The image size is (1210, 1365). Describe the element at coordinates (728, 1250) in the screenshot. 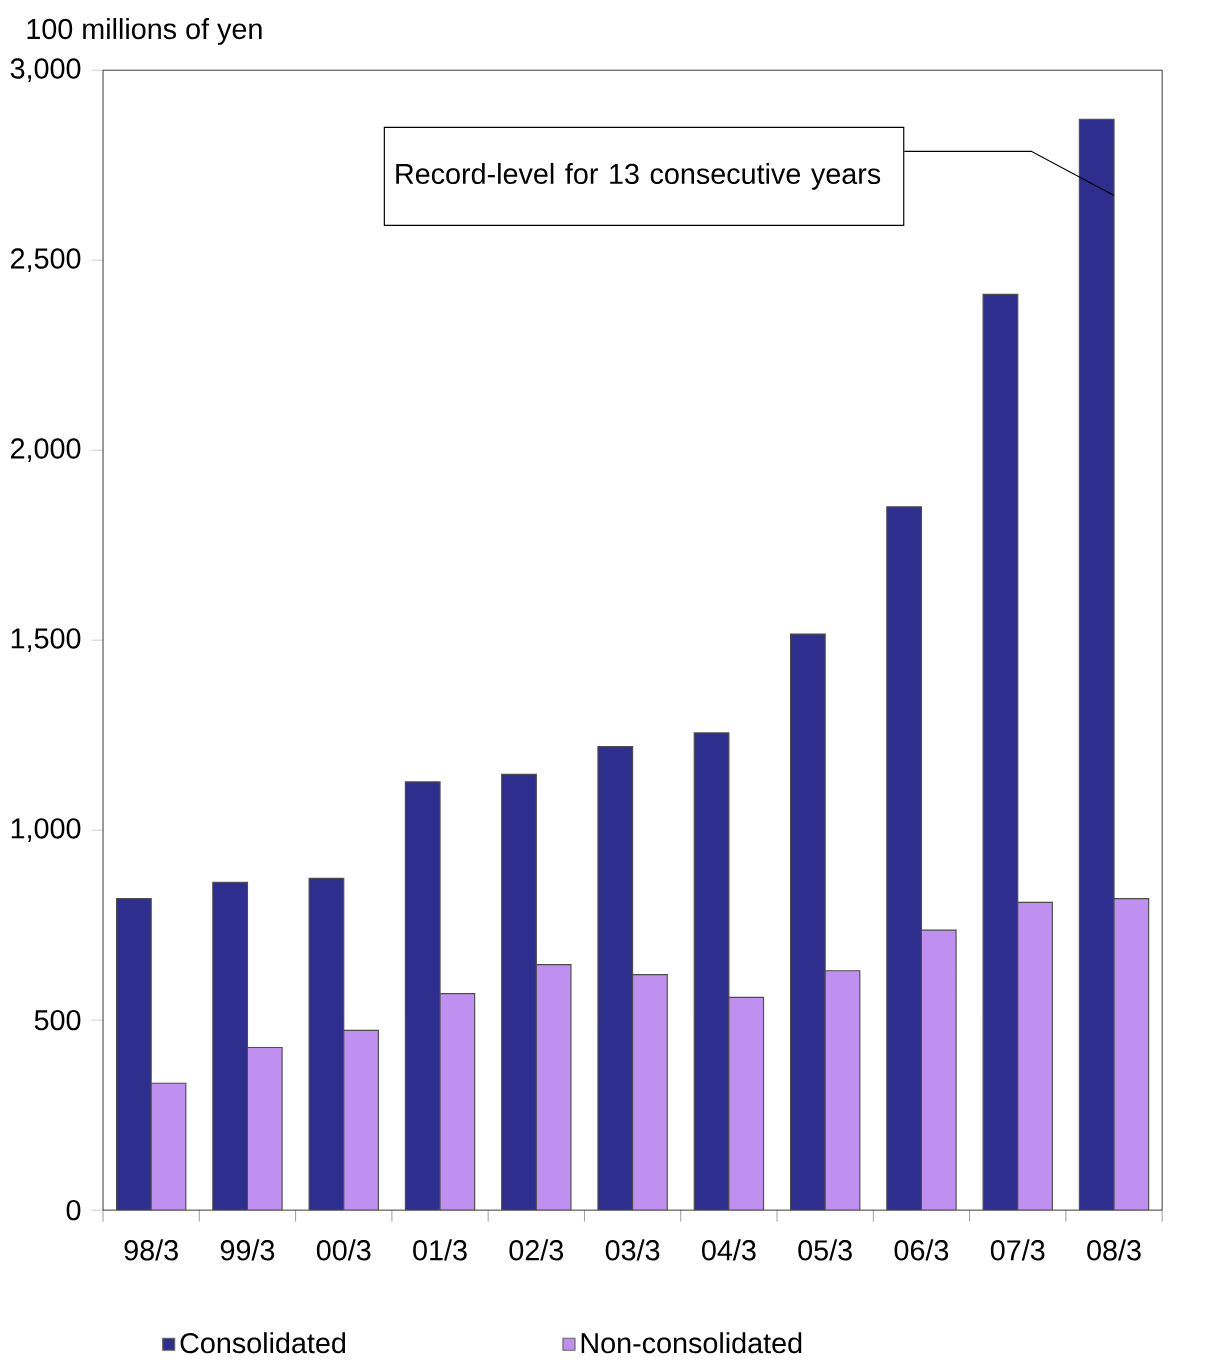

I see `x-tick-label: 04/3` at that location.